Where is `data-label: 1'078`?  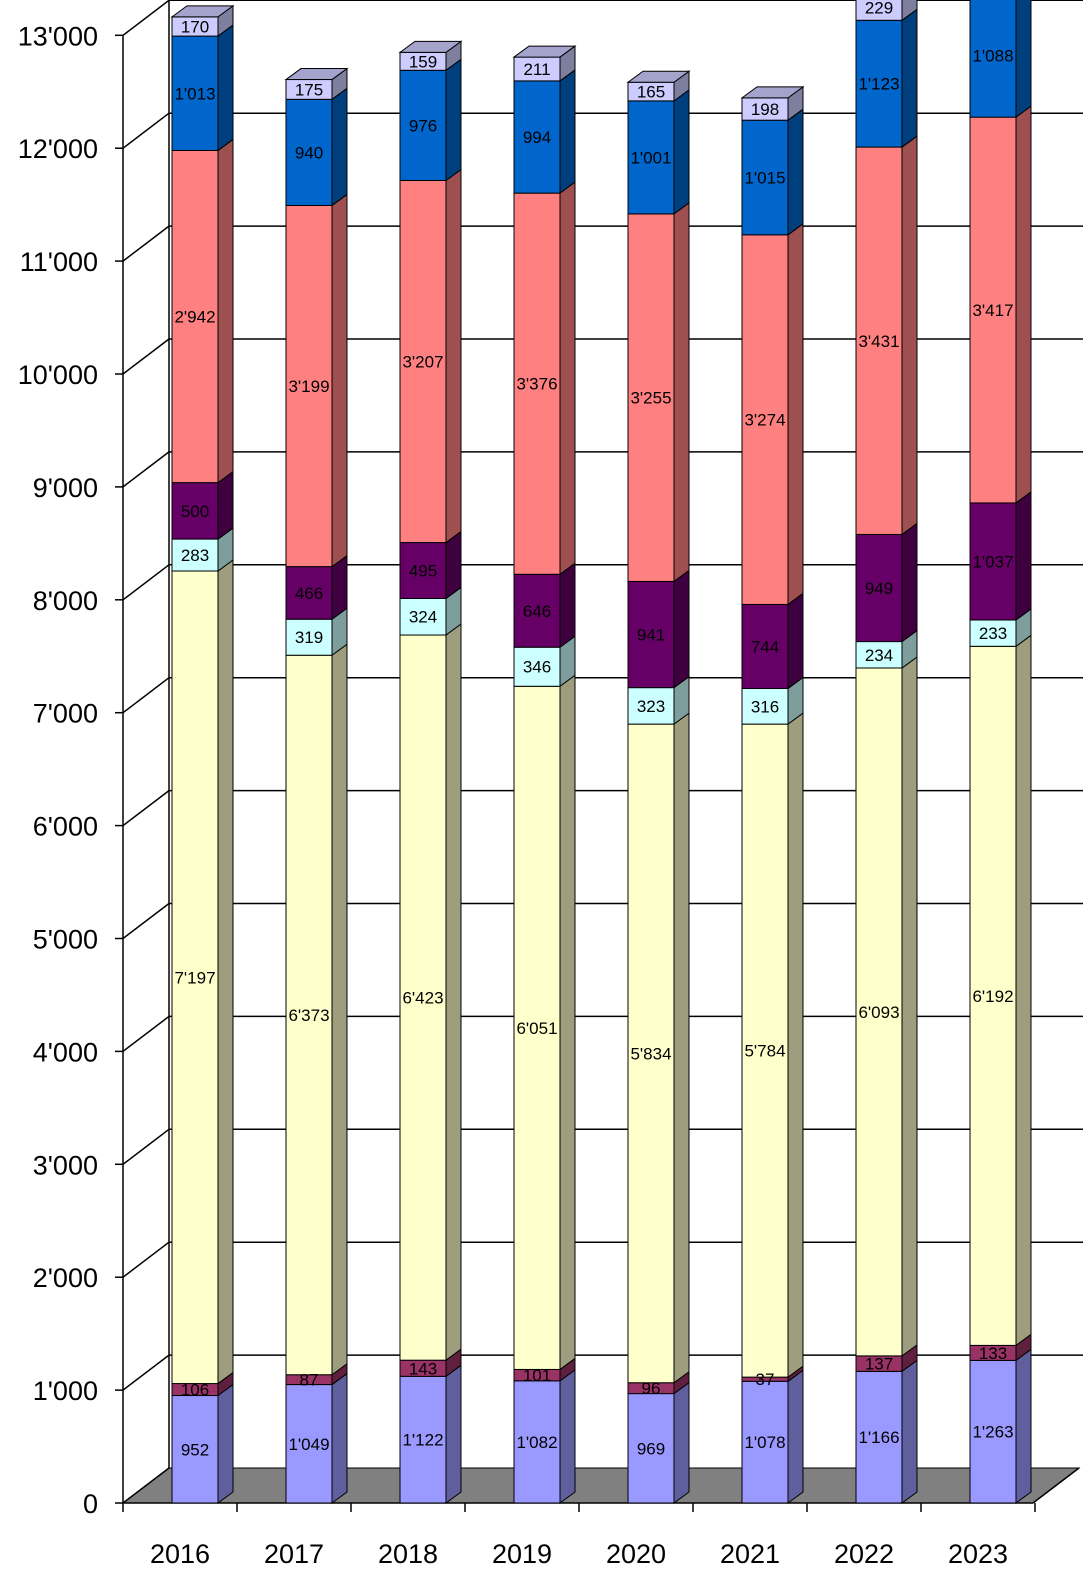
data-label: 1'078 is located at coordinates (764, 1442).